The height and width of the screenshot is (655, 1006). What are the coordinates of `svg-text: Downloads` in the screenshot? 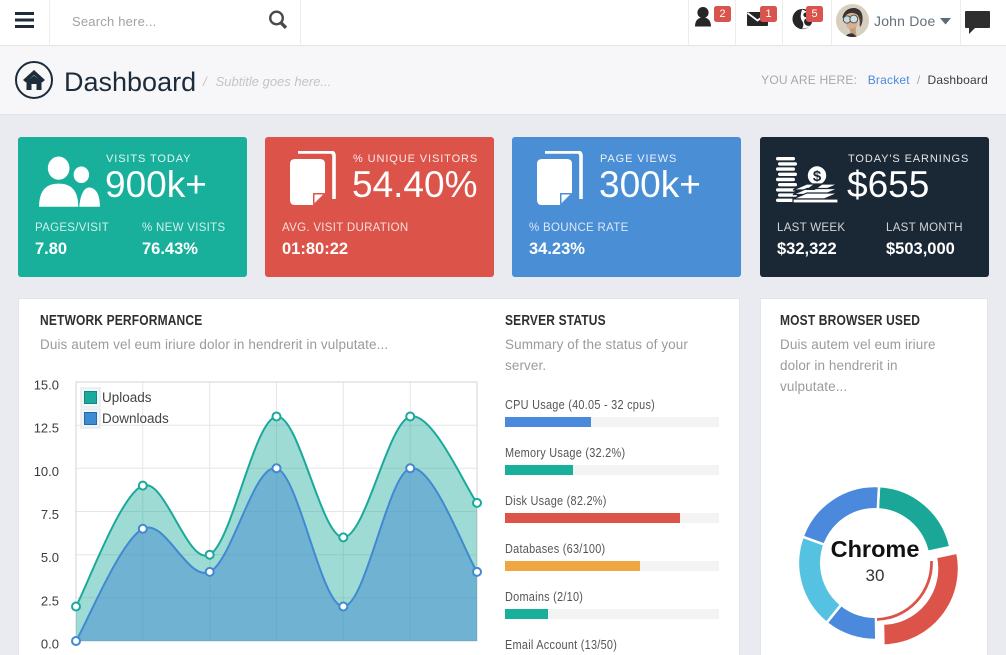 It's located at (135, 418).